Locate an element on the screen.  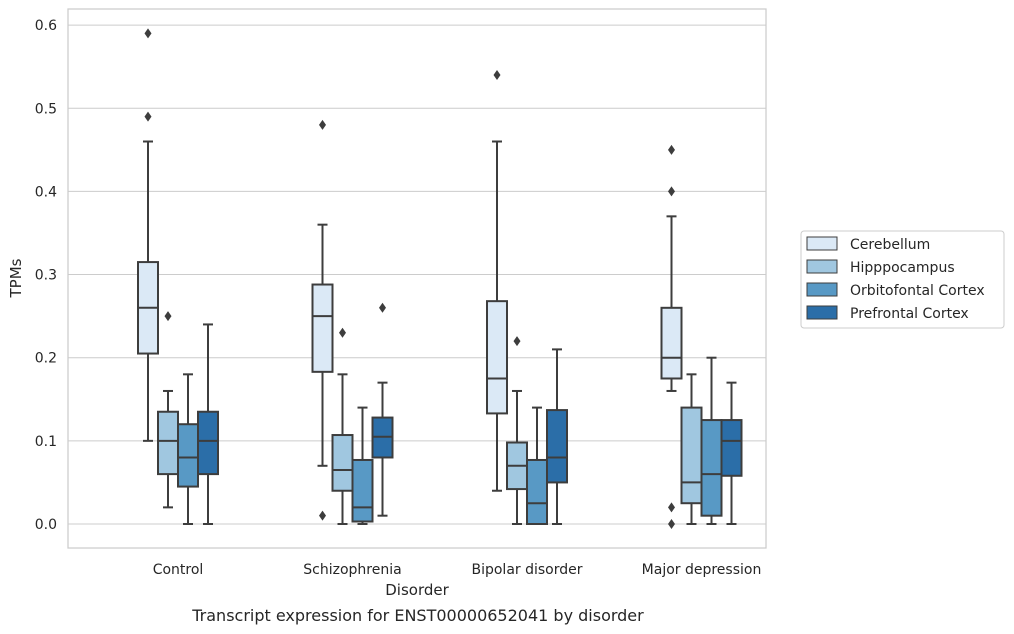
legend-item: Cerebellum is located at coordinates (868, 244).